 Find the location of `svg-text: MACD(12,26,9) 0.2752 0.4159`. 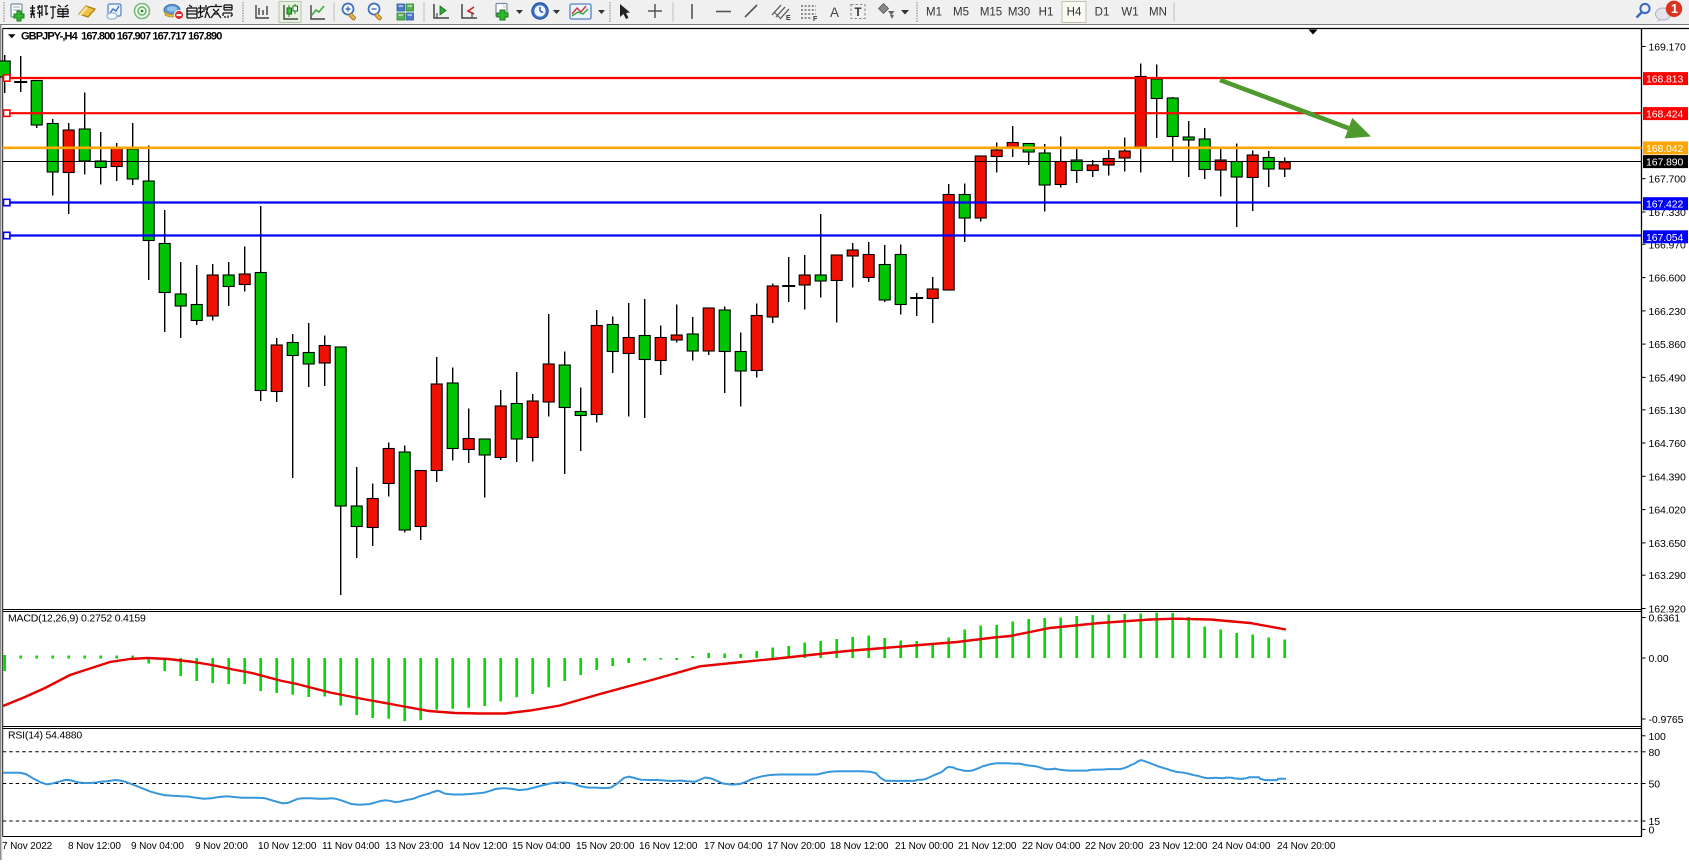

svg-text: MACD(12,26,9) 0.2752 0.4159 is located at coordinates (77, 619).